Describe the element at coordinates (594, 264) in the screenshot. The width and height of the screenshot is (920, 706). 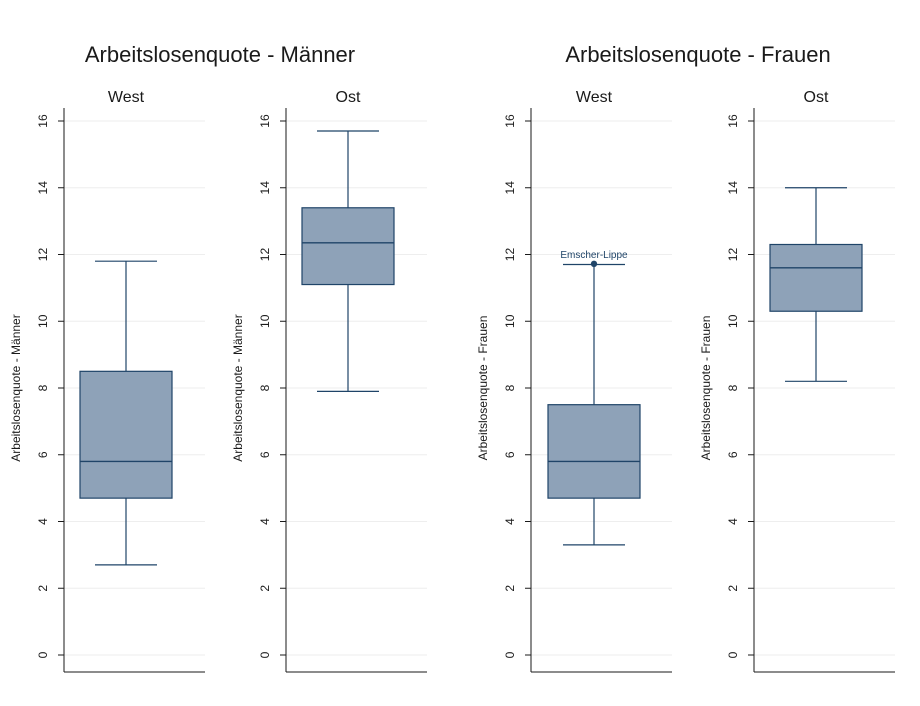
I see `outlier-point` at that location.